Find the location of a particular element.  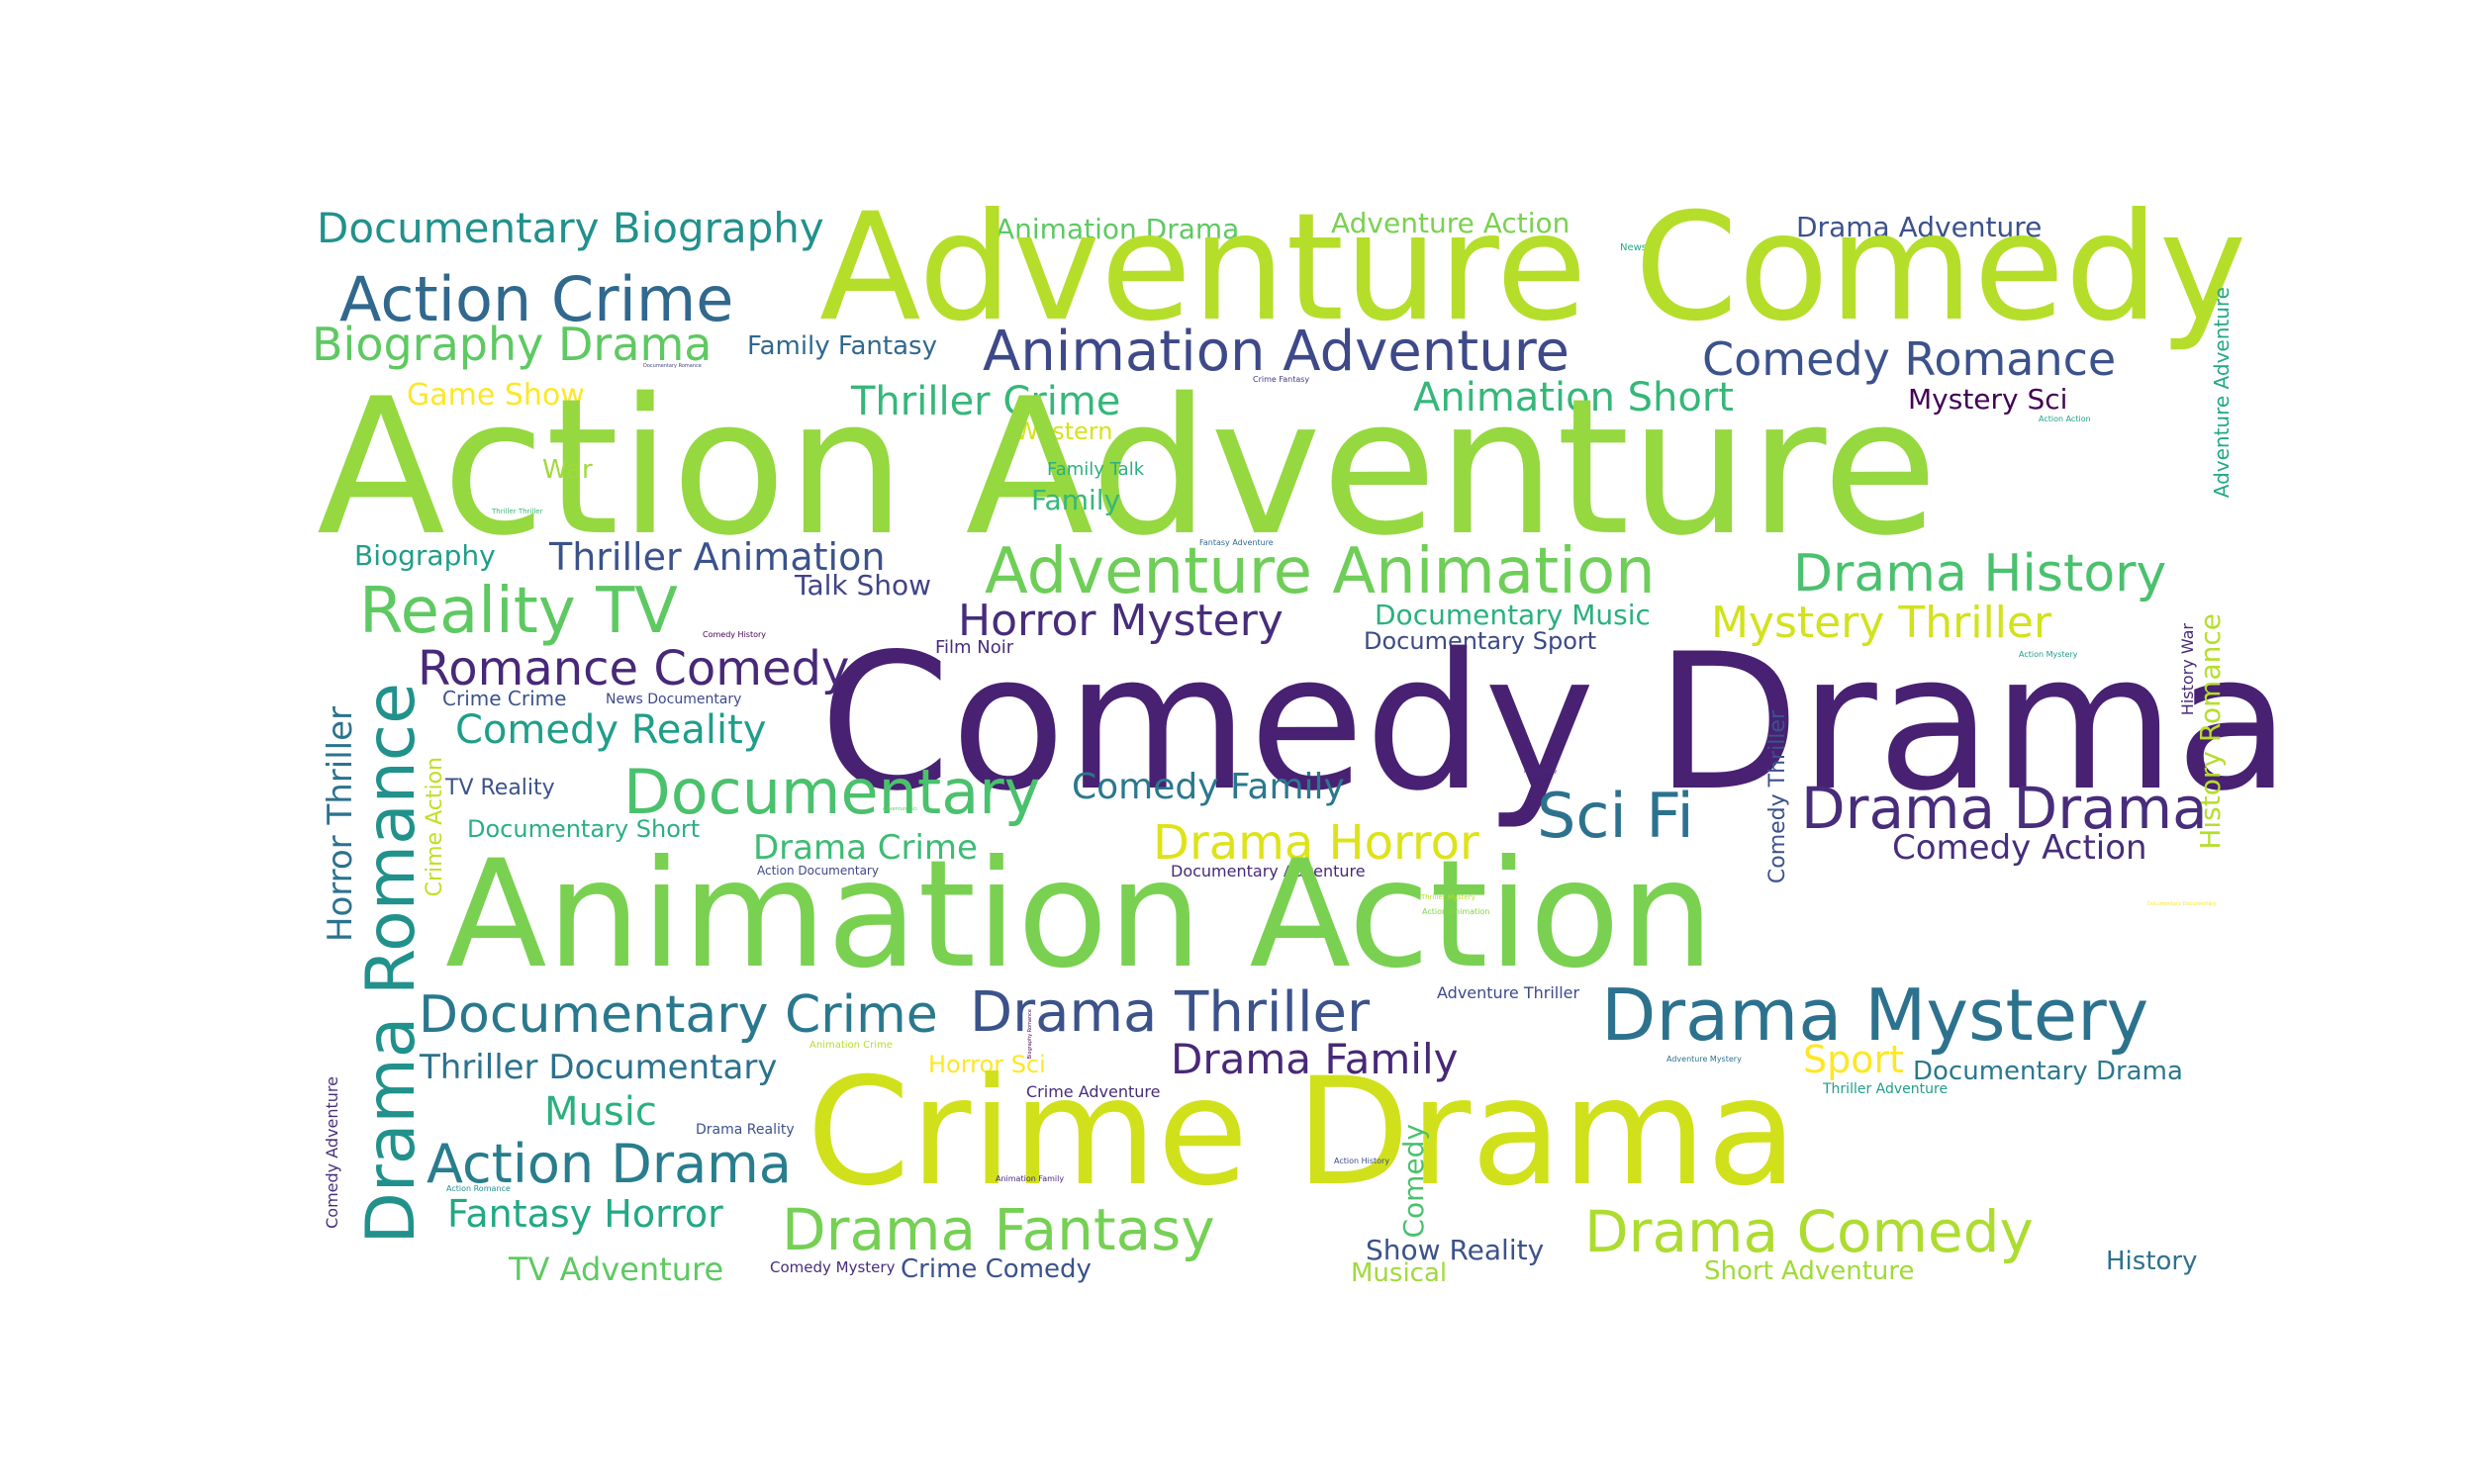

word-tv-adventure: TV Adventure is located at coordinates (617, 1269).